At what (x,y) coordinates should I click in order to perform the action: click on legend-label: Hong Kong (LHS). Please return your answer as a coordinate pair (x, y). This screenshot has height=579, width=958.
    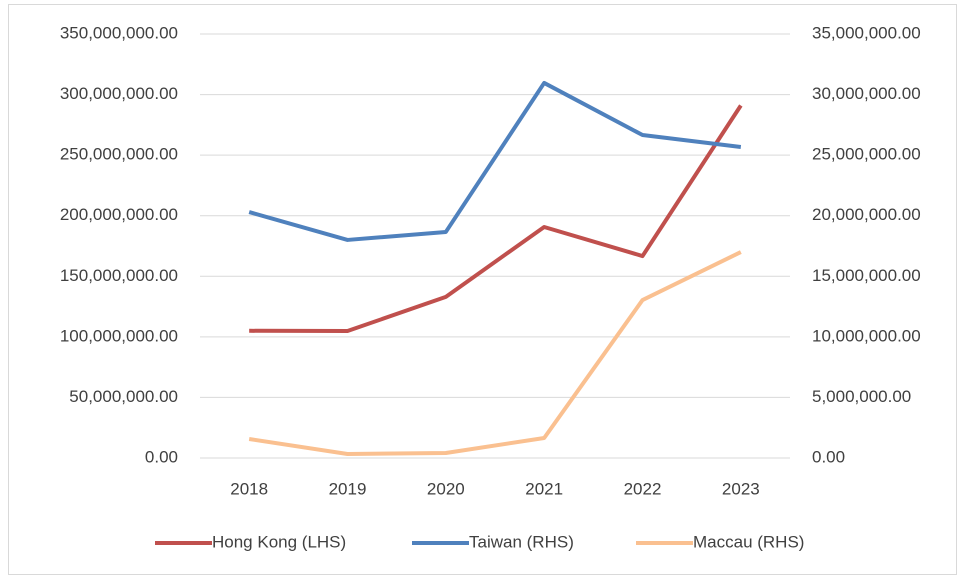
    Looking at the image, I should click on (279, 541).